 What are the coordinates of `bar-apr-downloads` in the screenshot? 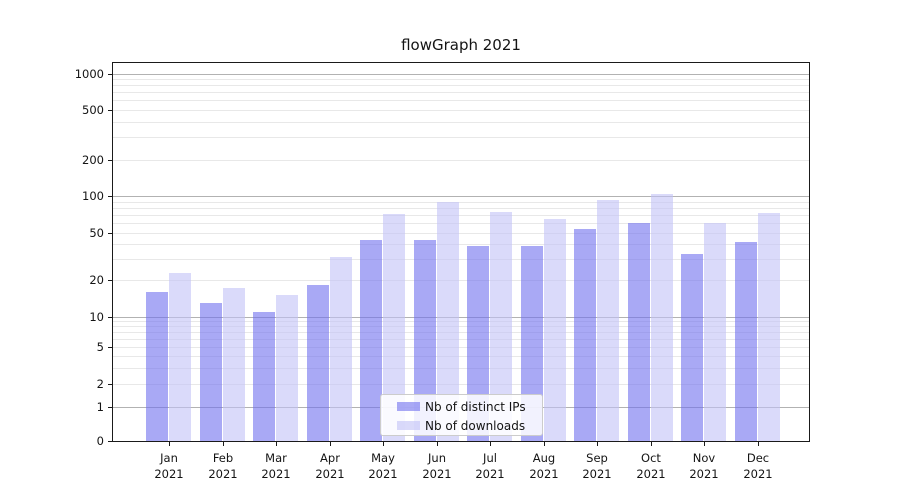 It's located at (341, 349).